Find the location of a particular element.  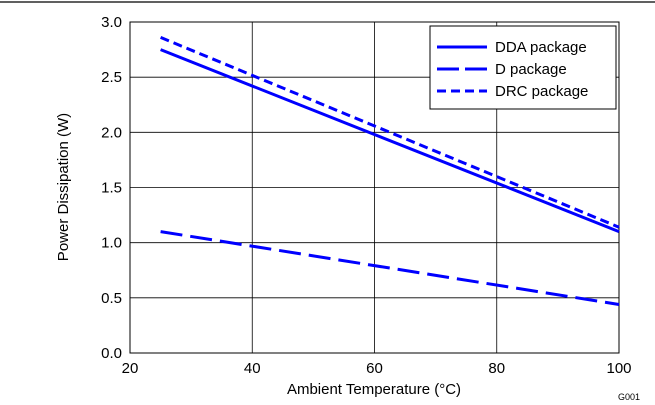

legend-label: DRC package is located at coordinates (541, 91).